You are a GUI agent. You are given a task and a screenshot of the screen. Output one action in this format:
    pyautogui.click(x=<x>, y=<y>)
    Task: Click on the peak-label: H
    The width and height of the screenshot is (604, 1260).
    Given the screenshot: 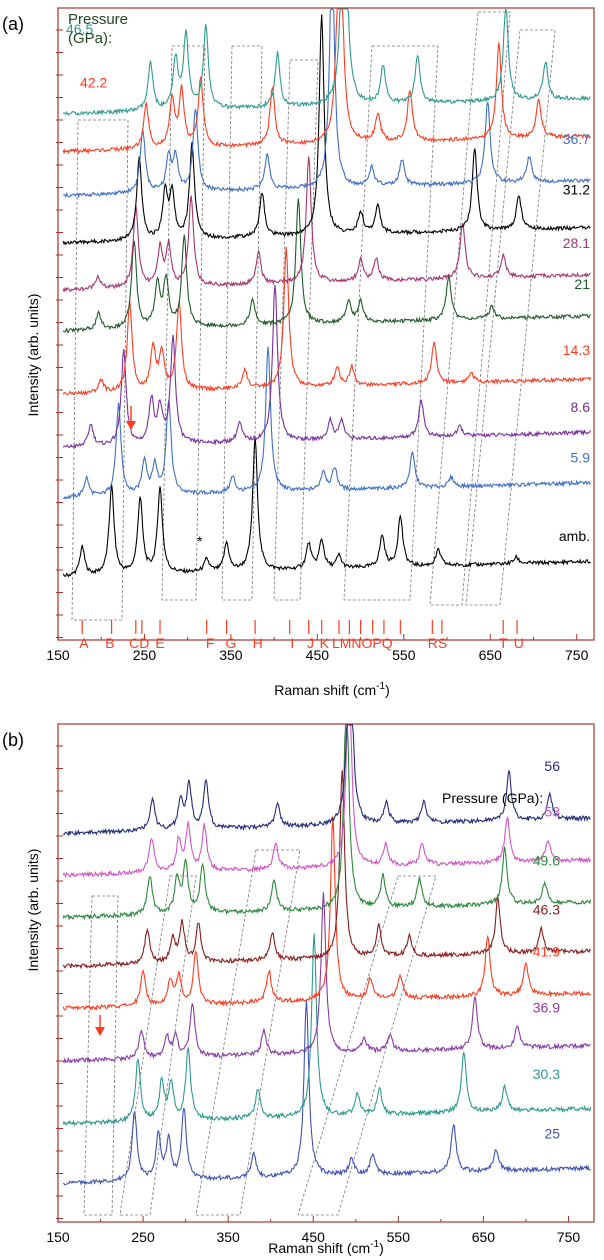 What is the action you would take?
    pyautogui.click(x=258, y=643)
    